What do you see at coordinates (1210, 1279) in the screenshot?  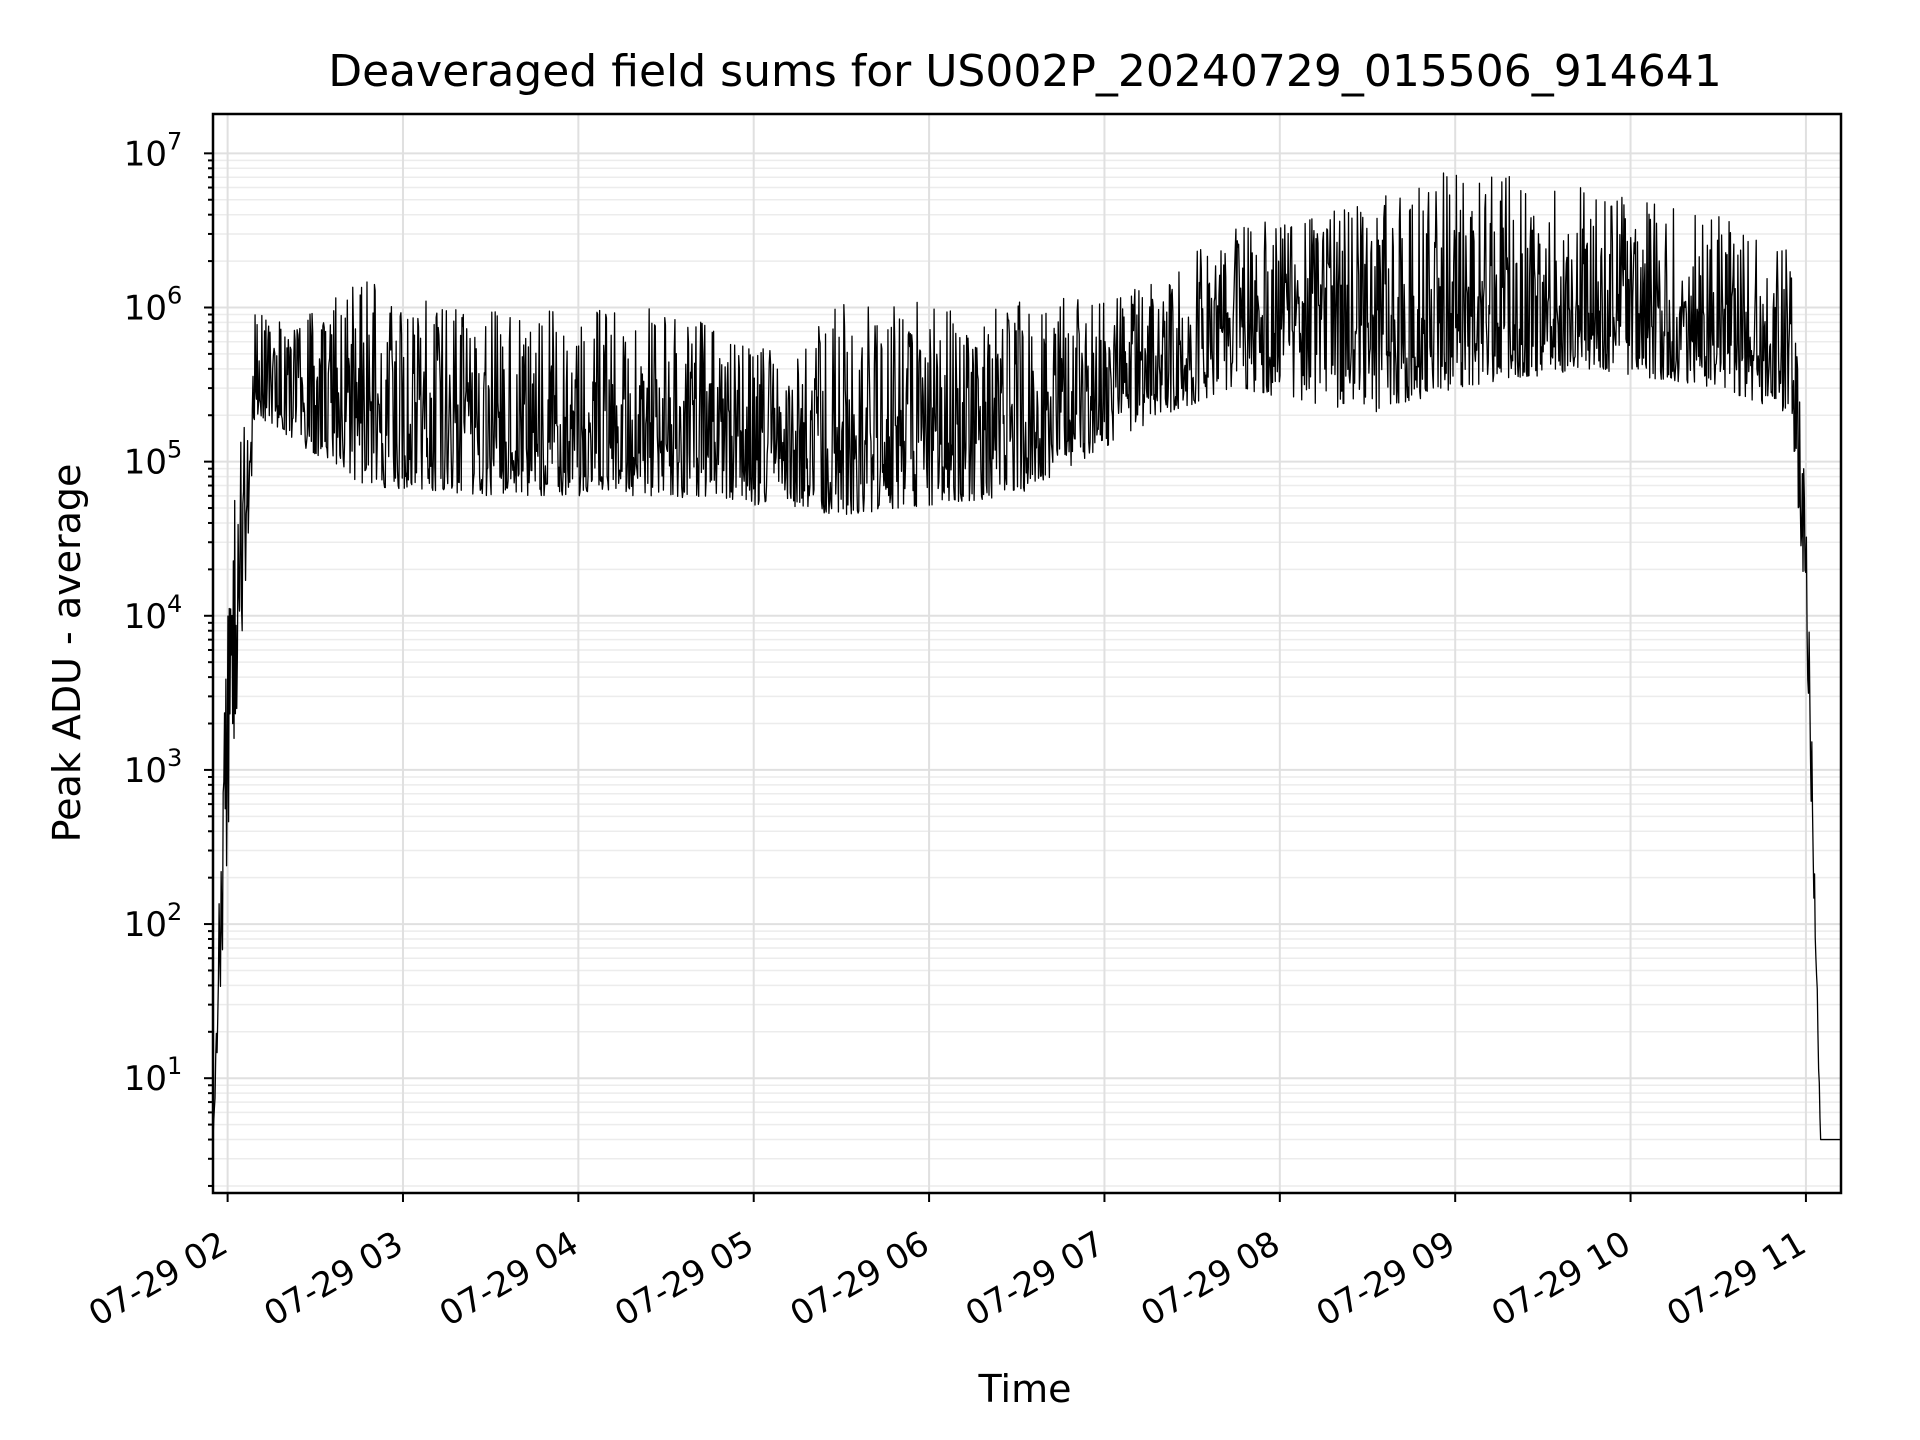 I see `x-tick-label: 07-29 08` at bounding box center [1210, 1279].